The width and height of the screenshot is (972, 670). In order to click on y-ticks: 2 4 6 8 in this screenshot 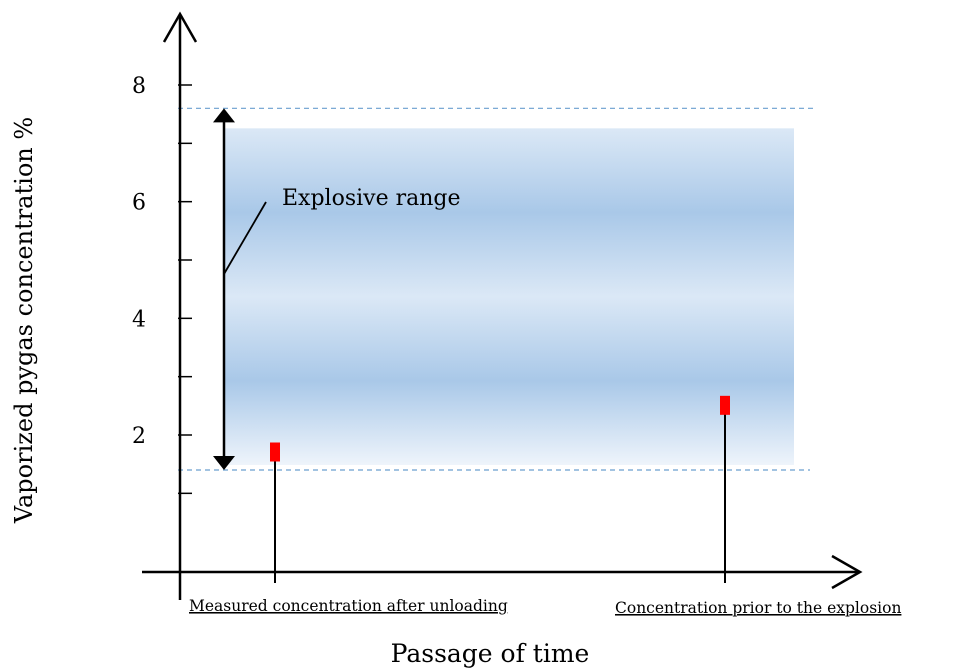, I will do `click(162, 284)`.